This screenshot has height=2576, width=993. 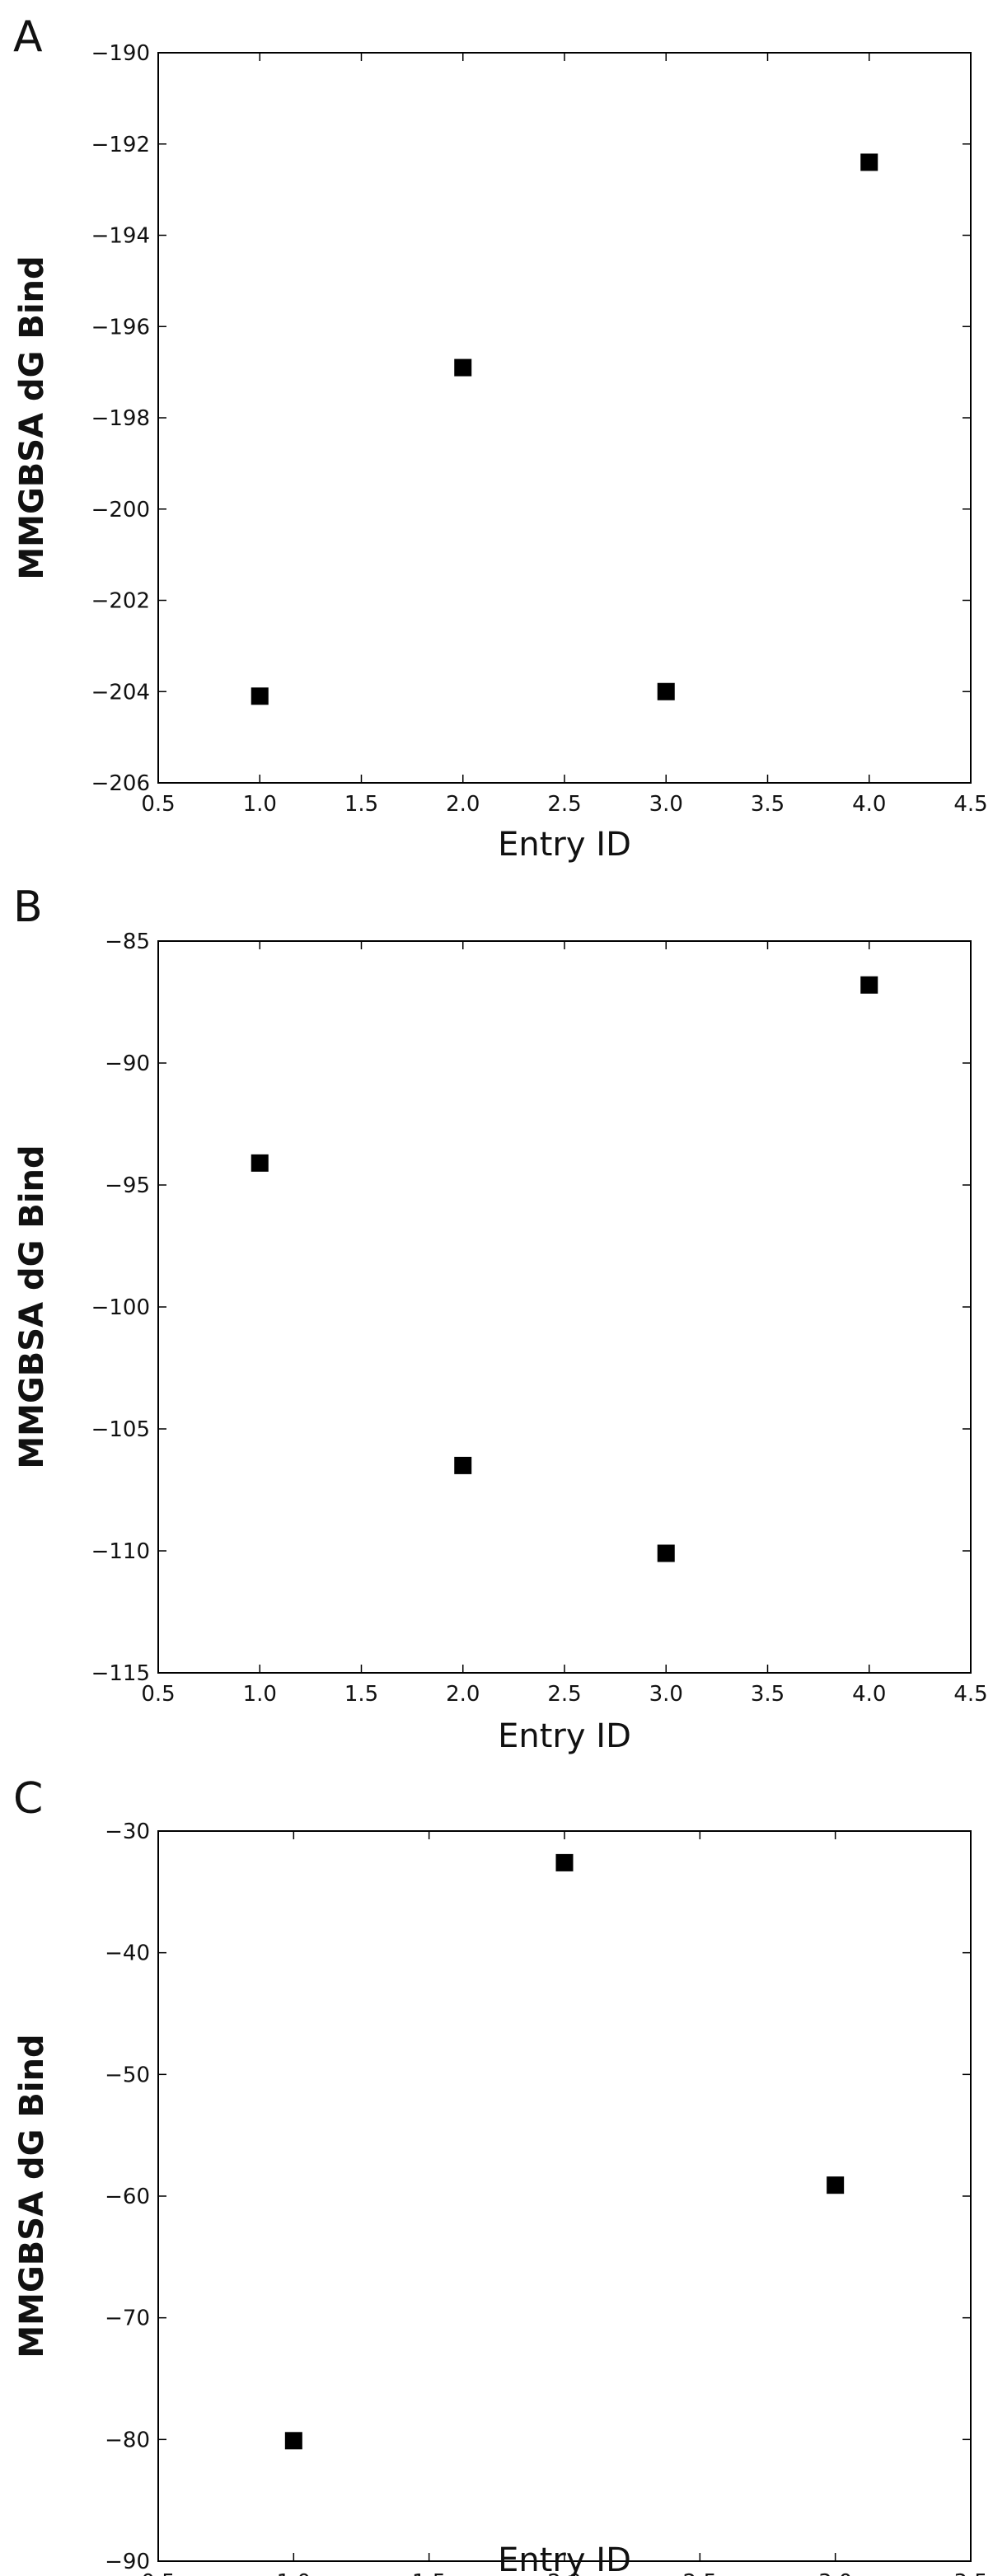 What do you see at coordinates (127, 2197) in the screenshot?
I see `y-tick-label: −60` at bounding box center [127, 2197].